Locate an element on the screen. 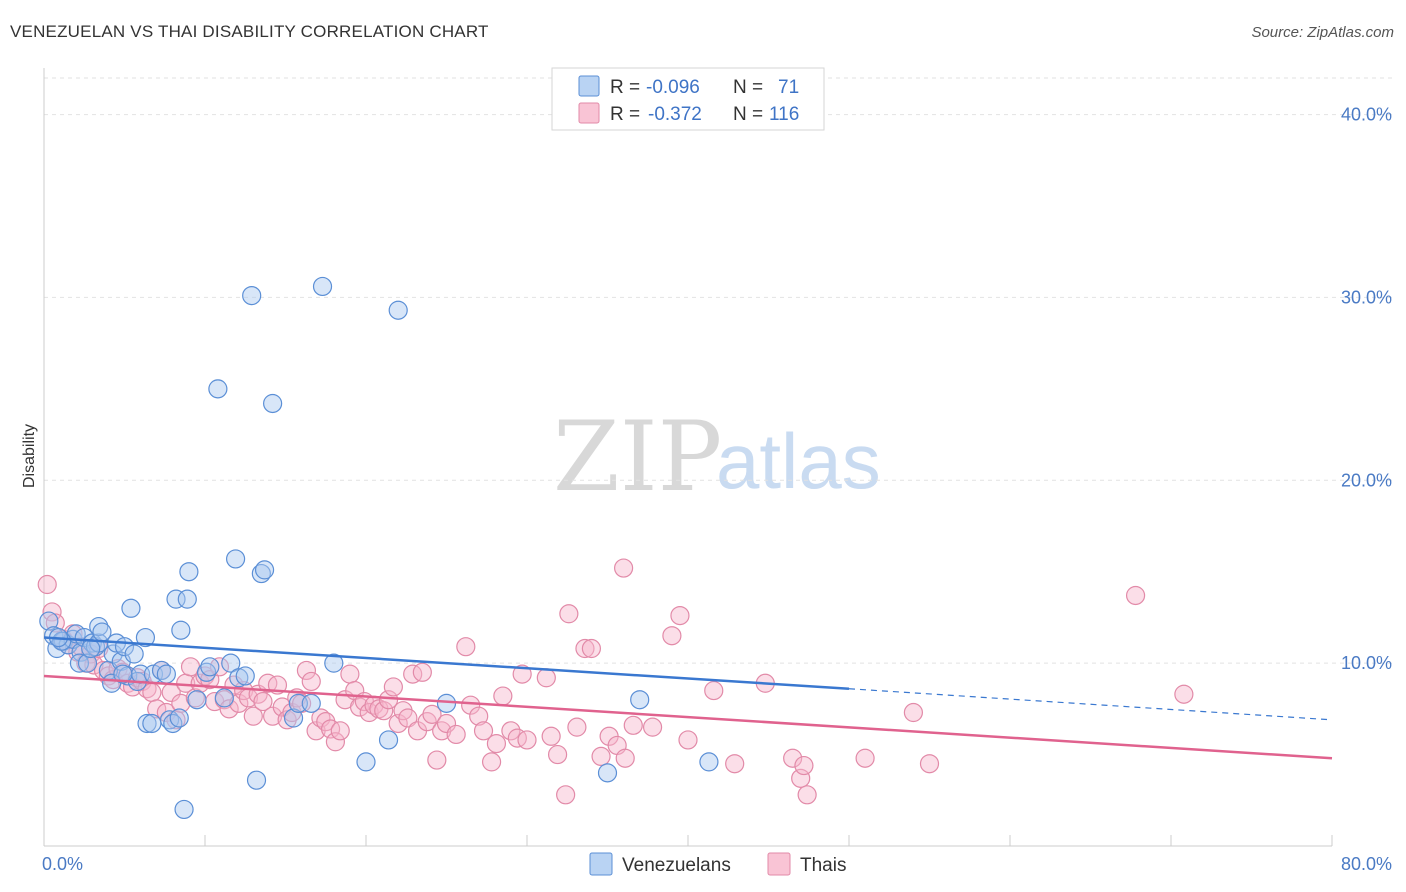 The width and height of the screenshot is (1406, 892). bottom-legend-label-thais: Thais is located at coordinates (823, 865).